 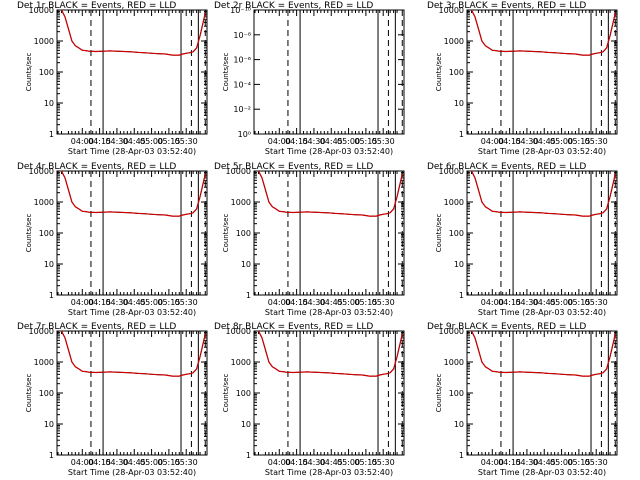 I want to click on panel-title: Det 4r BLACK = Events, RED = LLD, so click(x=96, y=167).